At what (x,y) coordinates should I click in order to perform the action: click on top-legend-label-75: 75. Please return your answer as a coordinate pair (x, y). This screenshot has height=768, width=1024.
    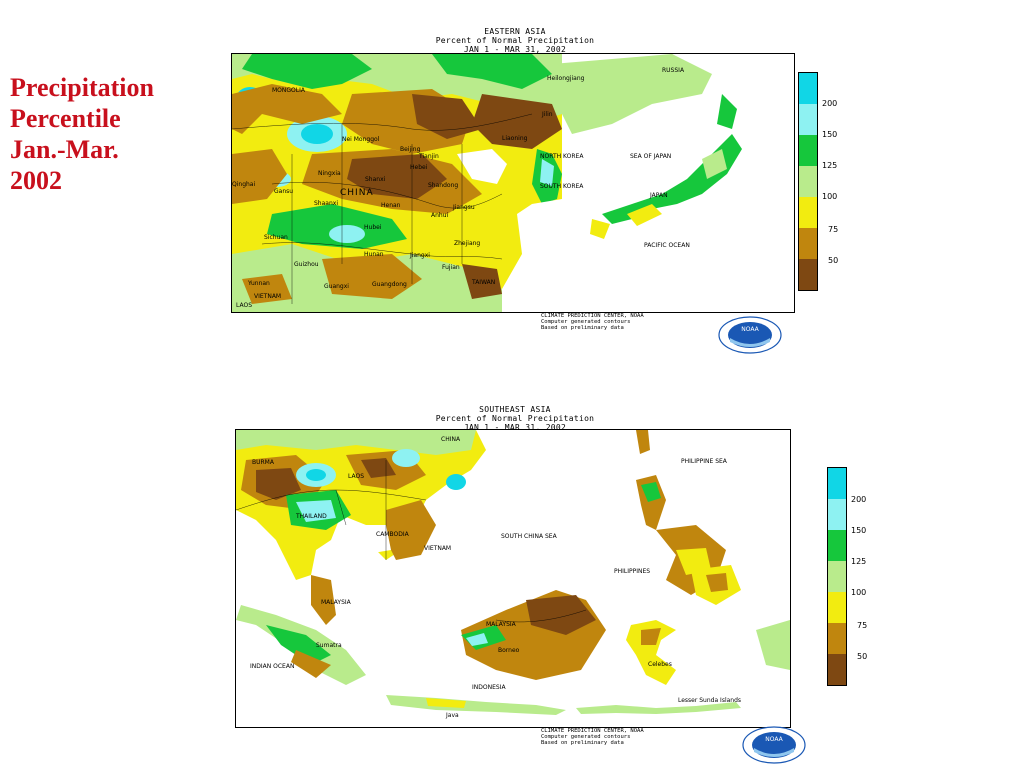
    Looking at the image, I should click on (833, 229).